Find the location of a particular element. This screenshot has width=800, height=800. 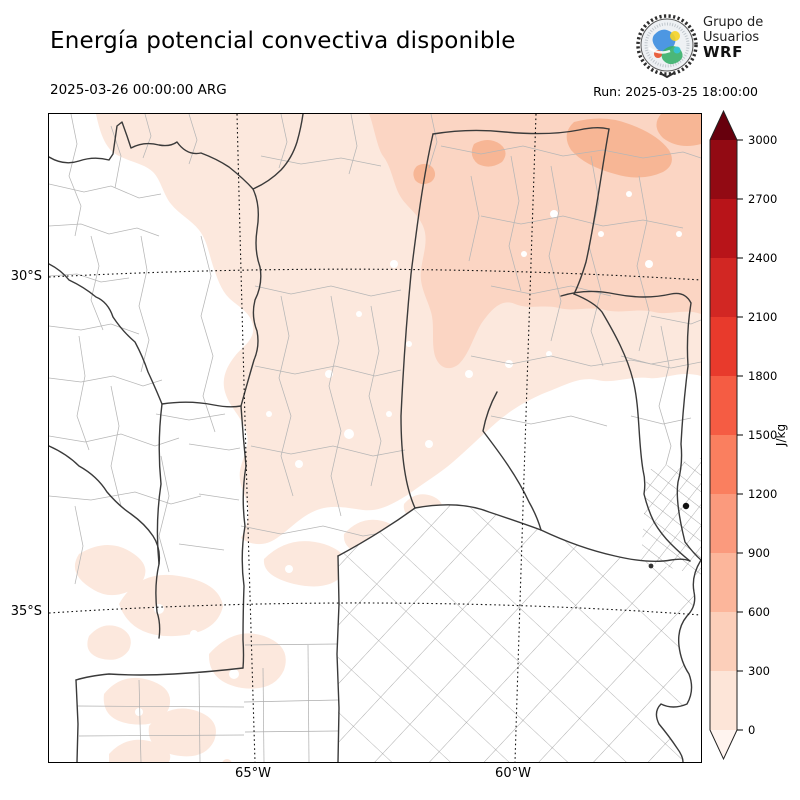

page-title: Energía potencial convectiva disponible is located at coordinates (283, 41).